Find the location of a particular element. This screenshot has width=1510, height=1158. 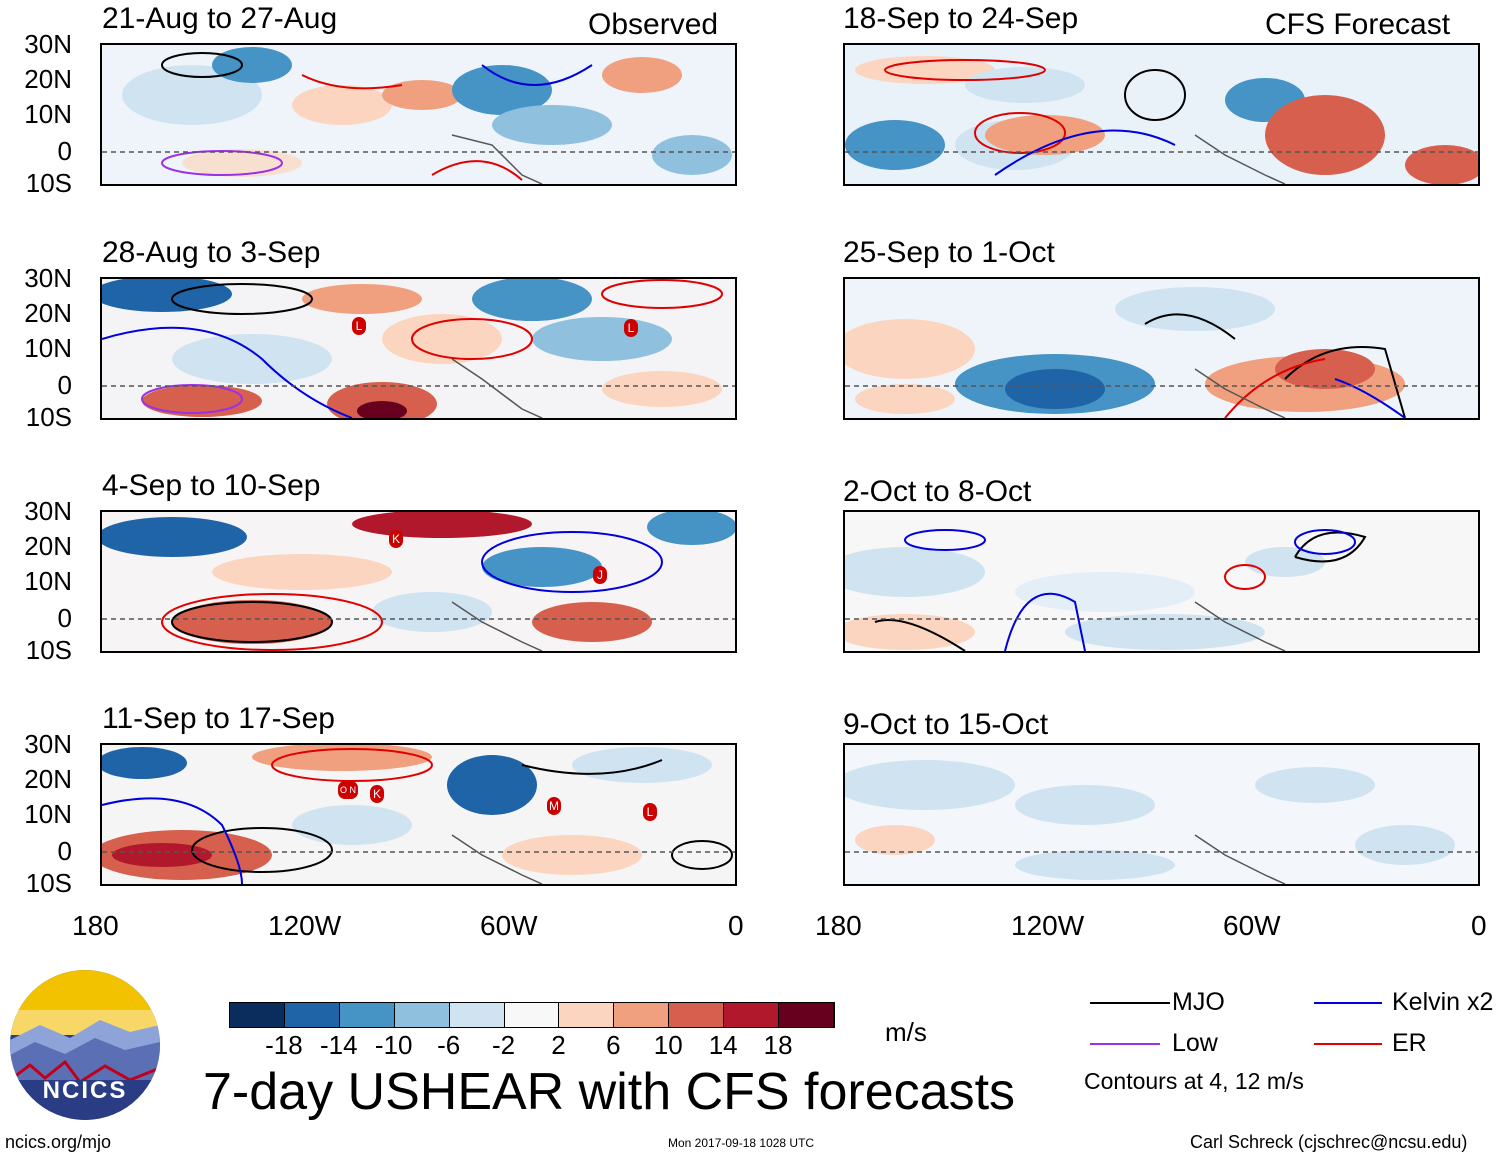

footer-author: Carl Schreck (cjschrec@ncsu.edu) is located at coordinates (1329, 1142).